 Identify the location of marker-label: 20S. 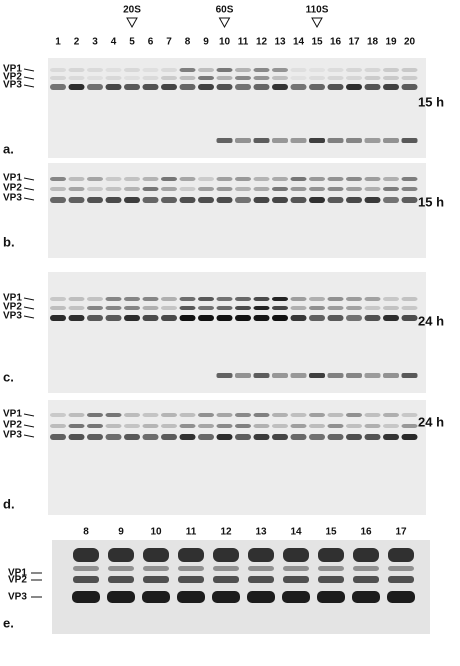
(132, 10).